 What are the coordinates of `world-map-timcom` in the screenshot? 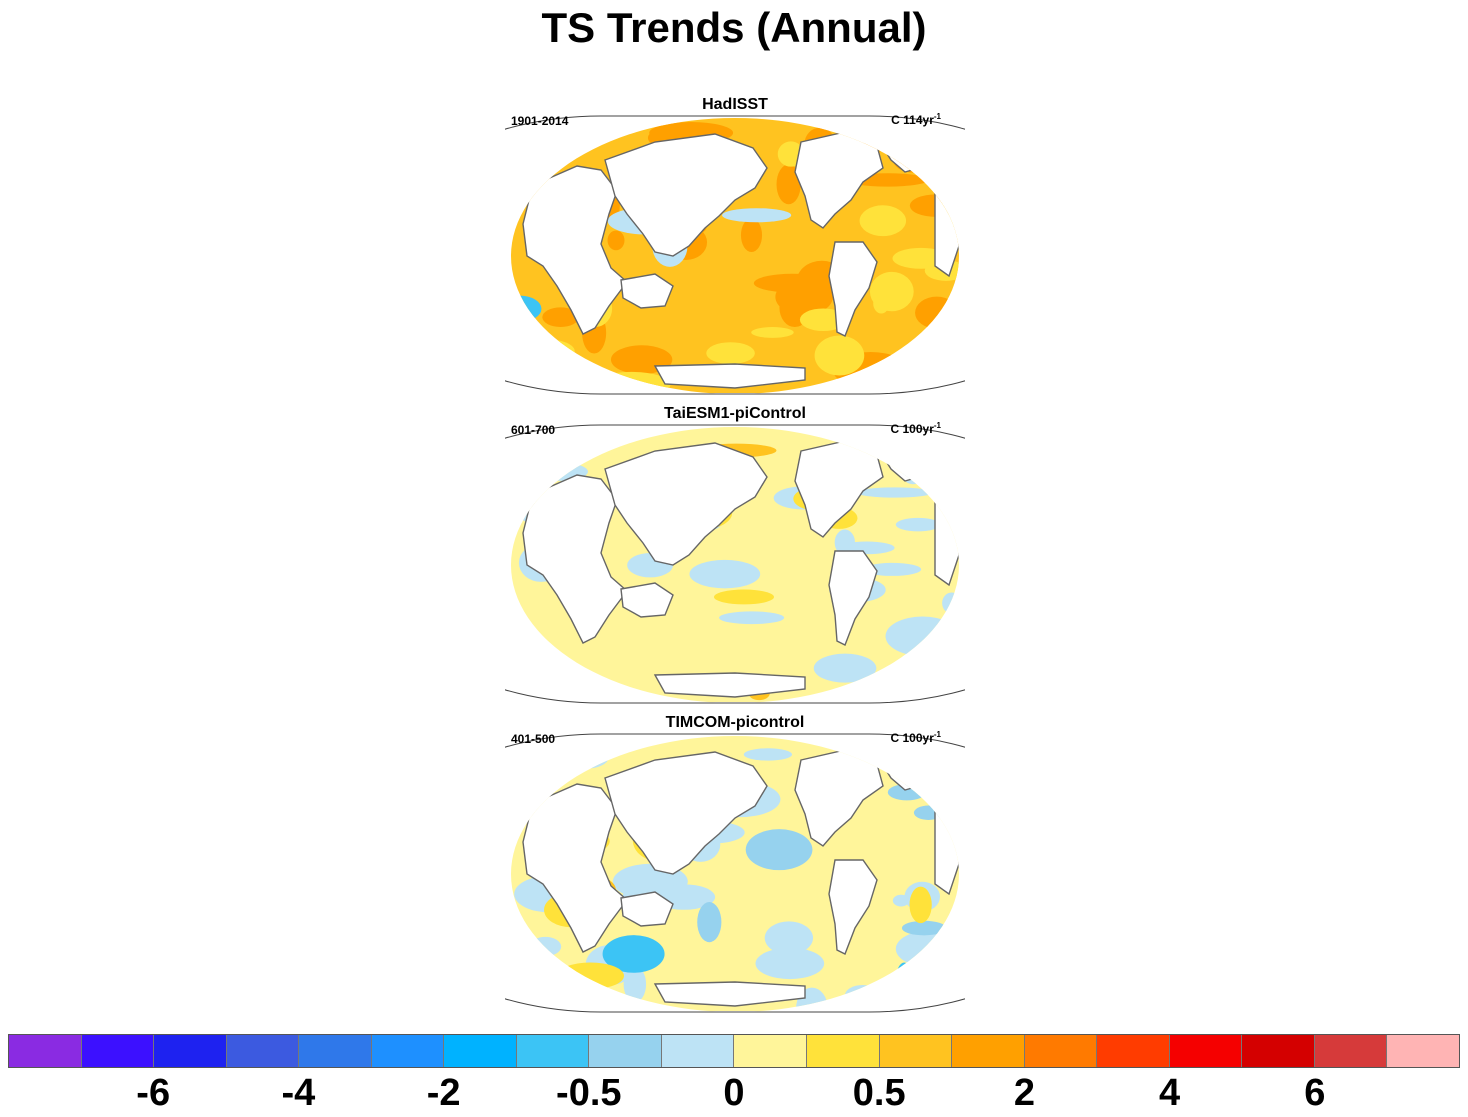 It's located at (735, 873).